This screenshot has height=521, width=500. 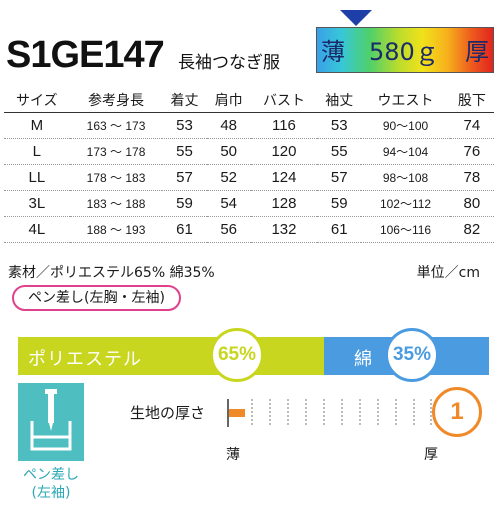 I want to click on thickness-level: 1, so click(x=457, y=412).